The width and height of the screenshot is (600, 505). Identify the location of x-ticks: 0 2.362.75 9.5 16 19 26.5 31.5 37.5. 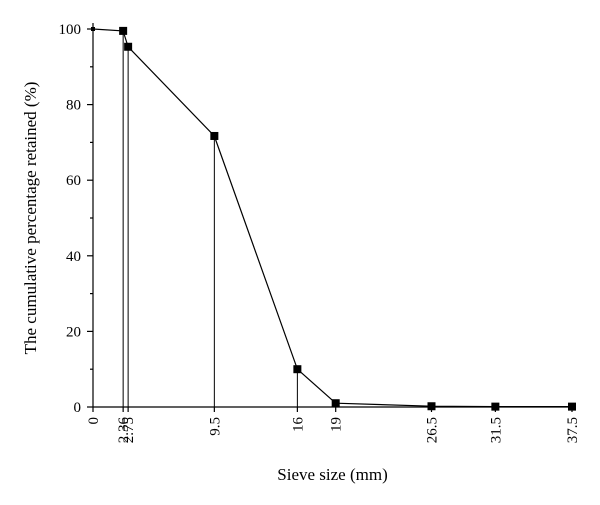
(333, 425).